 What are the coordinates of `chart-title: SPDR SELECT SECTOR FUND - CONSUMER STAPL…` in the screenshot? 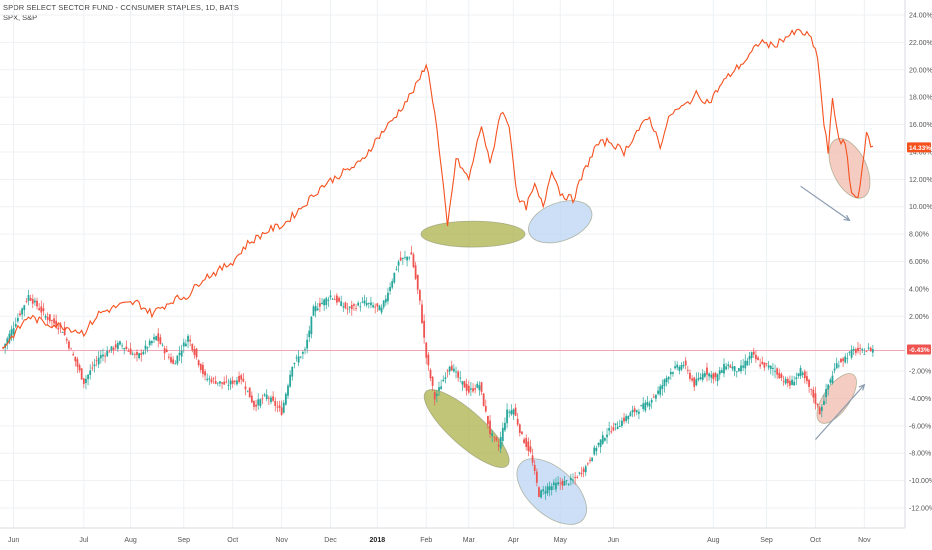 It's located at (121, 7).